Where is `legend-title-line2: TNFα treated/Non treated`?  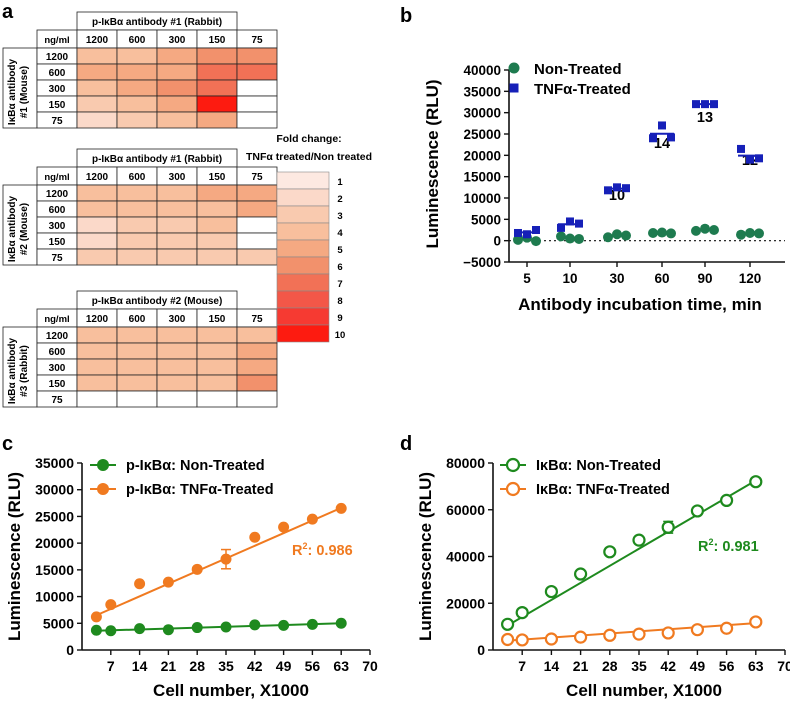 legend-title-line2: TNFα treated/Non treated is located at coordinates (309, 157).